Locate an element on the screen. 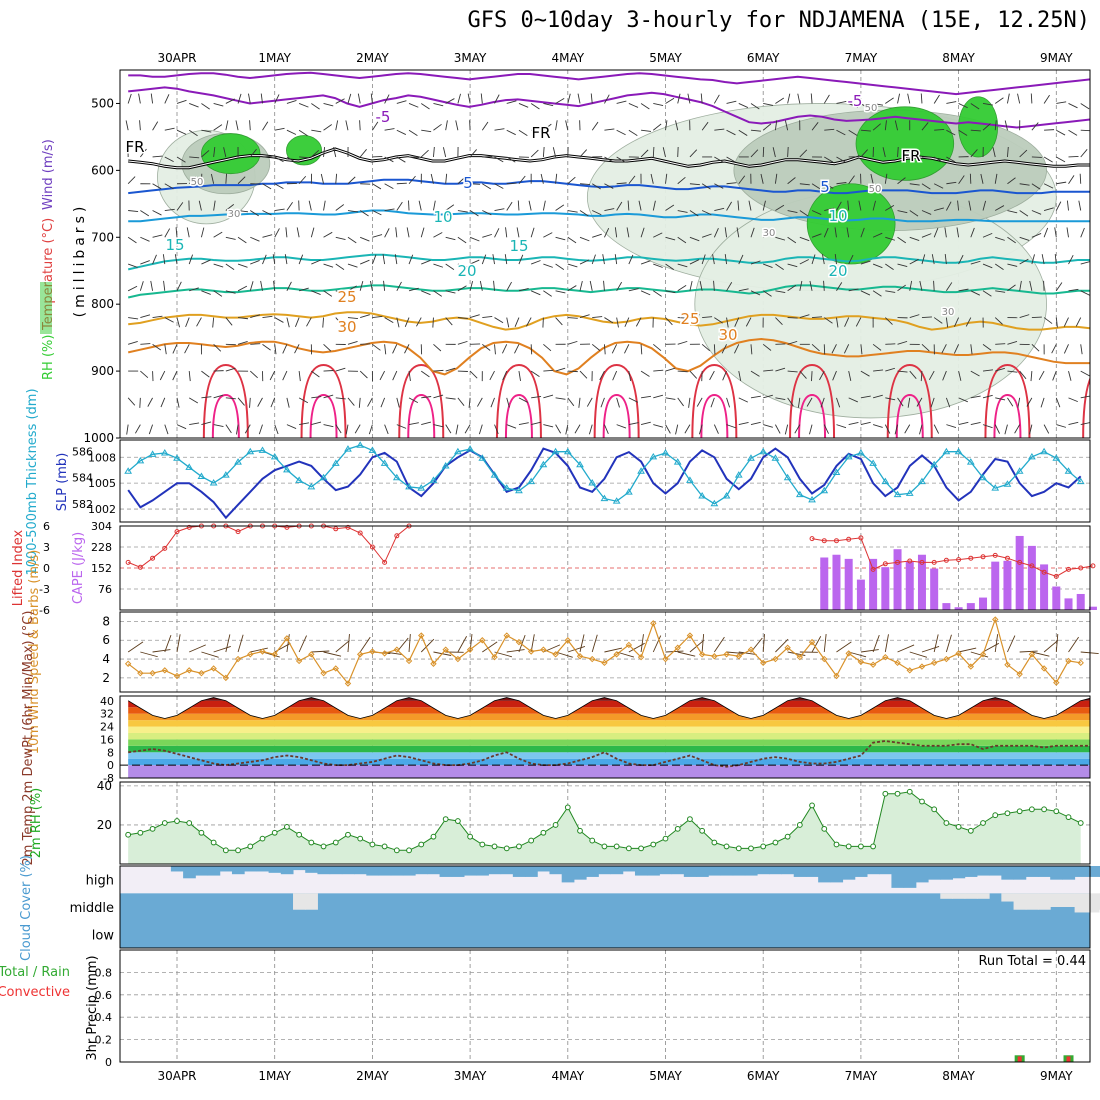  wind-label-group: 10m Wind Speed & Barbs (m/s) is located at coordinates (34, 652).